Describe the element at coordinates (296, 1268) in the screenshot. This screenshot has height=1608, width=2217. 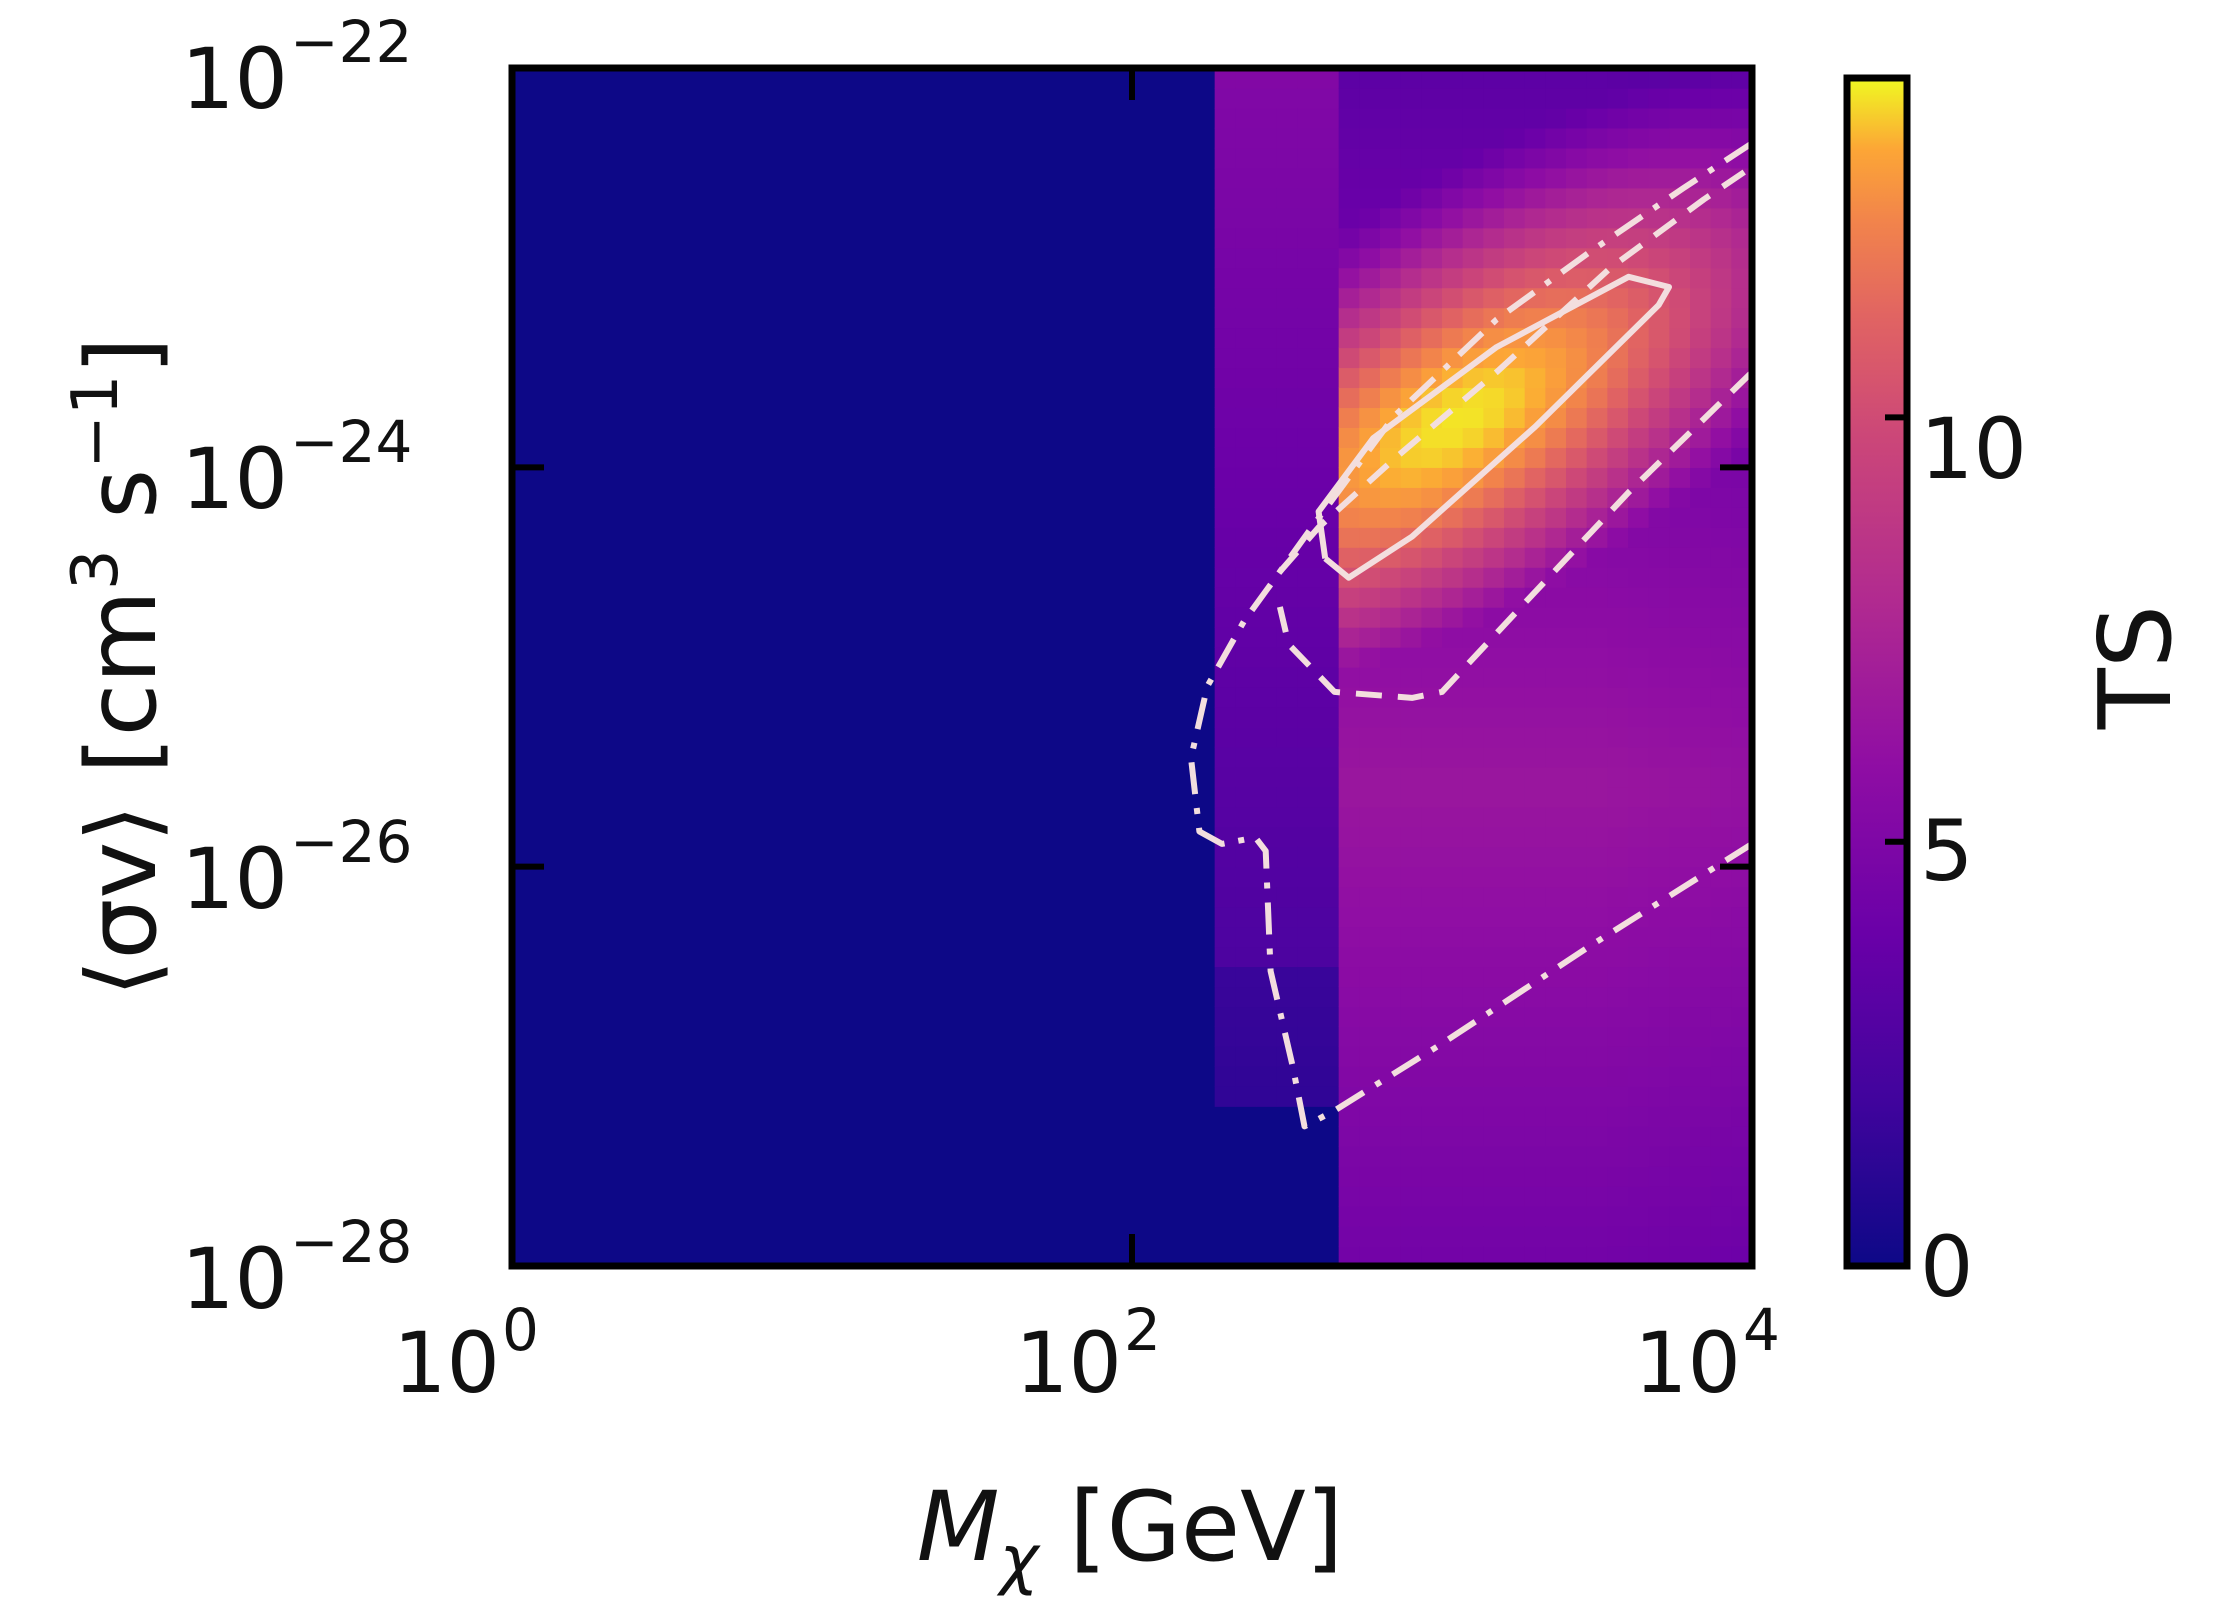
I see `y-tick-label-minus28: 10 −28` at that location.